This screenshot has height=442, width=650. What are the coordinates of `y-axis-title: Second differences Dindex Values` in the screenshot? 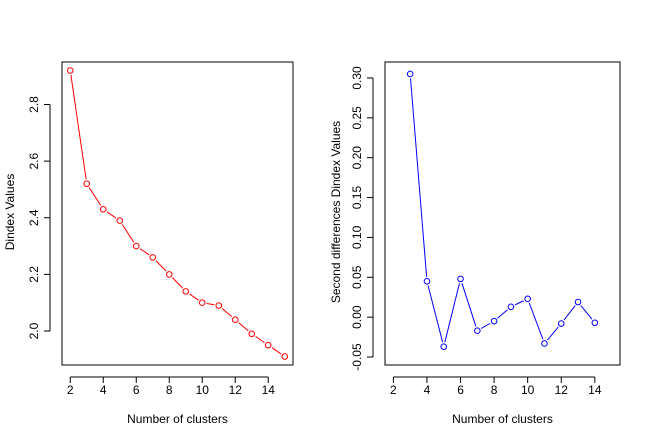 It's located at (336, 212).